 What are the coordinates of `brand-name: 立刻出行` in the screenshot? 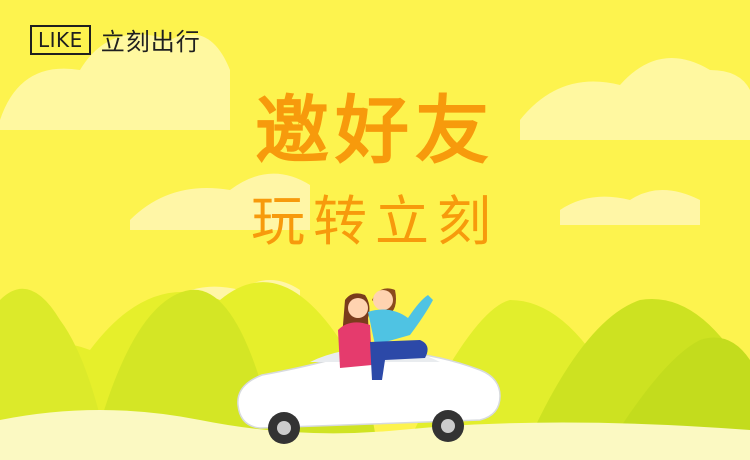 It's located at (150, 42).